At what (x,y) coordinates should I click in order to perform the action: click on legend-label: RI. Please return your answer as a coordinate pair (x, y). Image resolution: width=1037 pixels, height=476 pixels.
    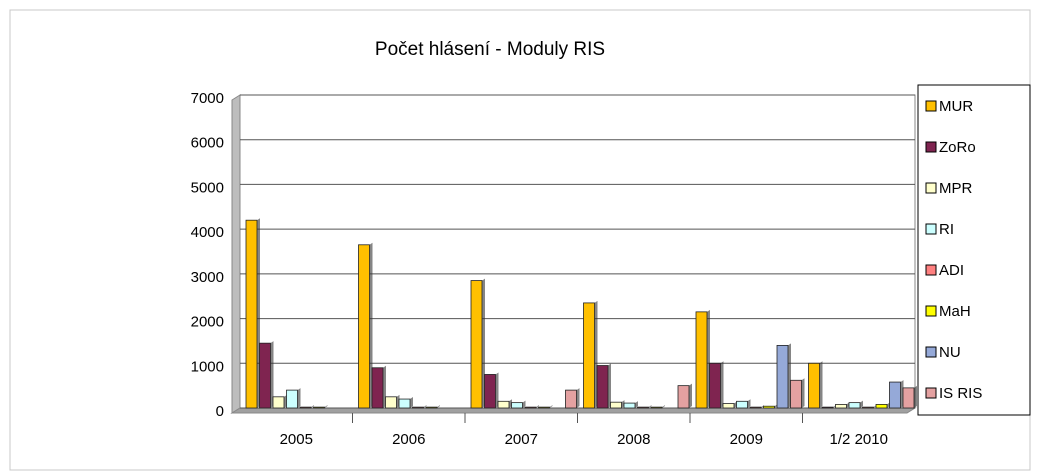
    Looking at the image, I should click on (946, 229).